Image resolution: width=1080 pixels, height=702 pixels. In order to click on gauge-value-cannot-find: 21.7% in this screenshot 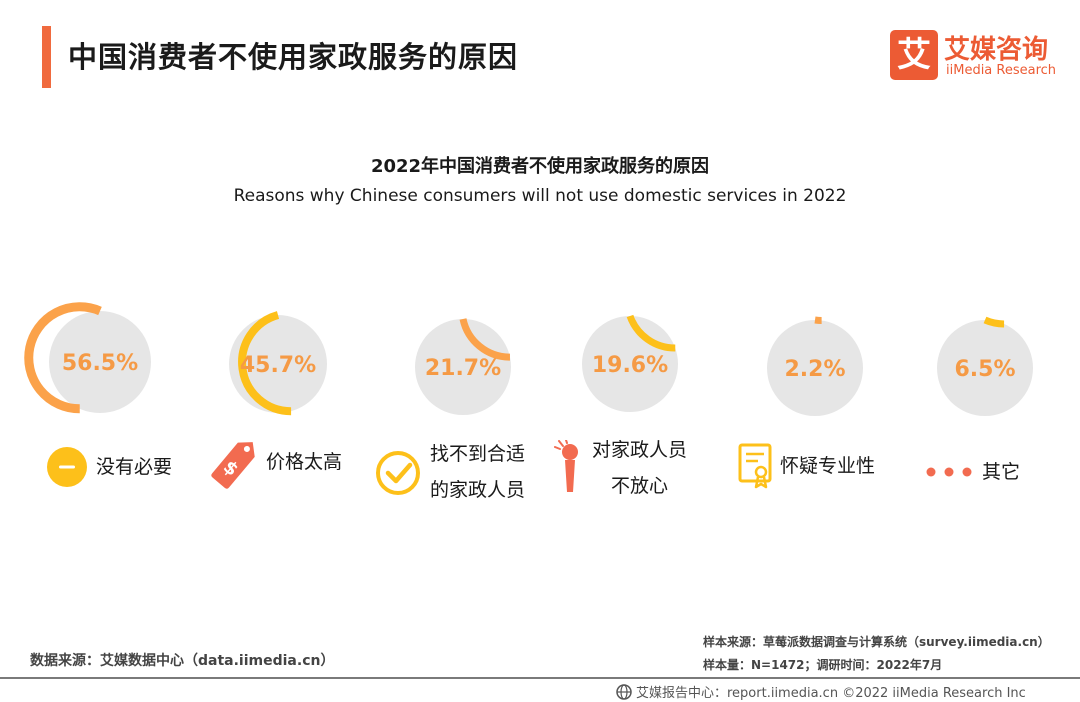, I will do `click(463, 368)`.